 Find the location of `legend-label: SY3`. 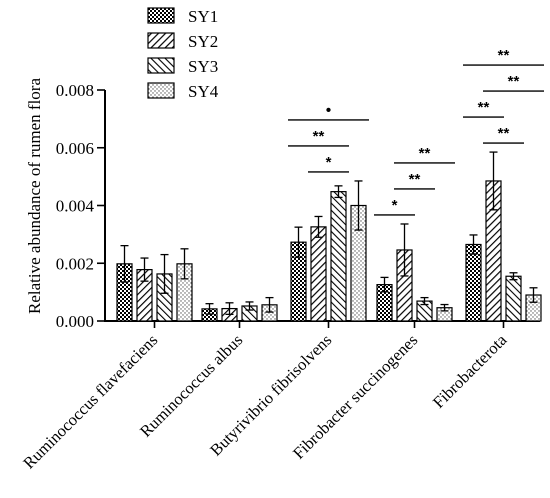

legend-label: SY3 is located at coordinates (203, 66).